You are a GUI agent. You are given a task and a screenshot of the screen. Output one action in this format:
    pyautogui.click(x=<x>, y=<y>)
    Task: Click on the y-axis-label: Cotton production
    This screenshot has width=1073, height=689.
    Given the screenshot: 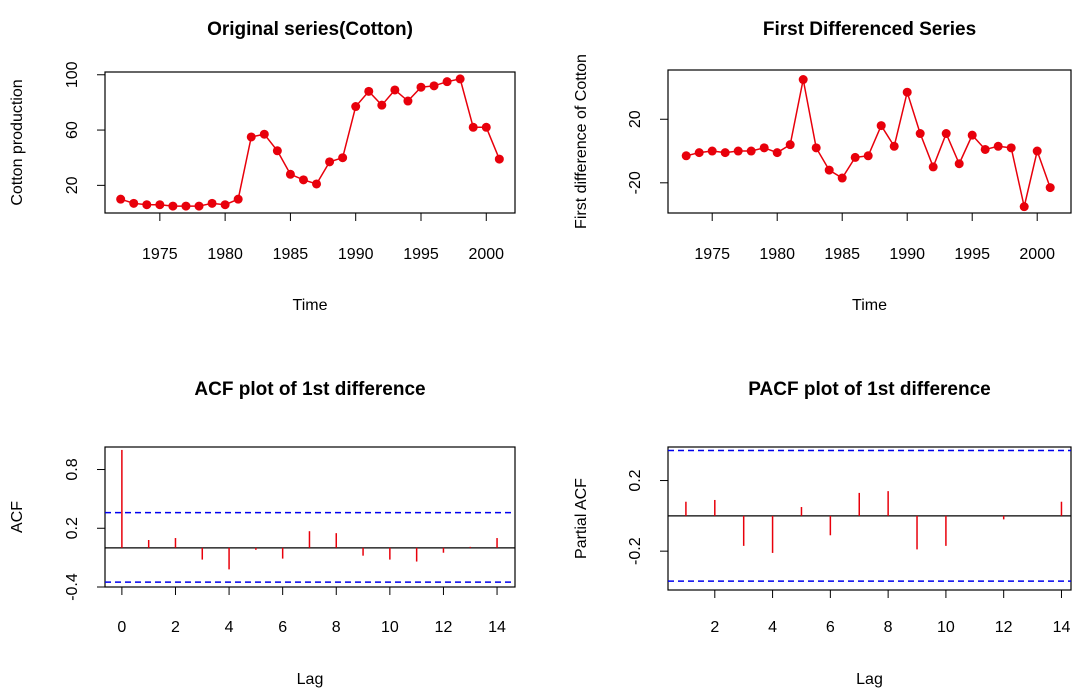 What is the action you would take?
    pyautogui.click(x=17, y=142)
    